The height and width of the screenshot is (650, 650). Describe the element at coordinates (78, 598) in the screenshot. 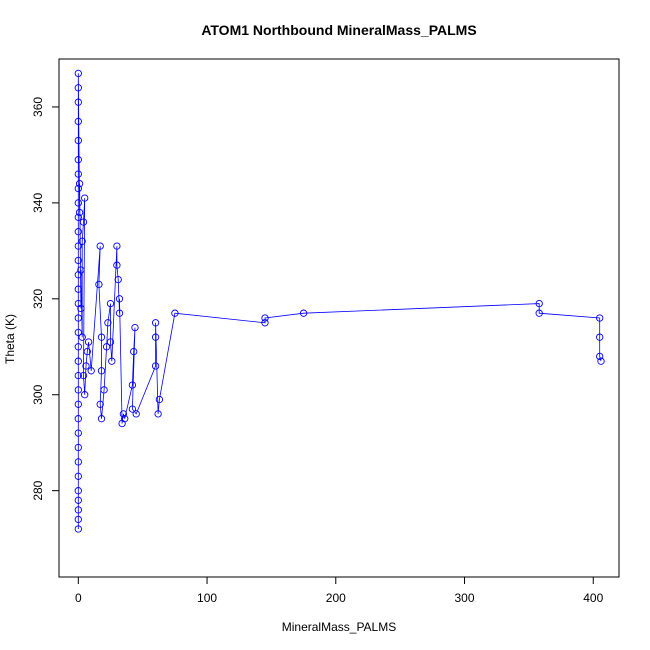

I see `x-tick-label: 0` at that location.